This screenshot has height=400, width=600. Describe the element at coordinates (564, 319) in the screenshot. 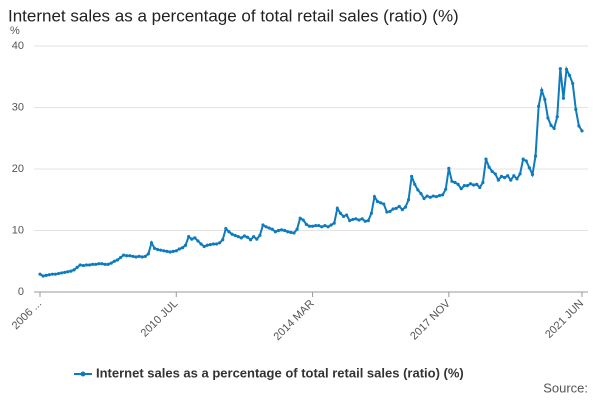

I see `x-tick-label: 2021 JUN` at that location.